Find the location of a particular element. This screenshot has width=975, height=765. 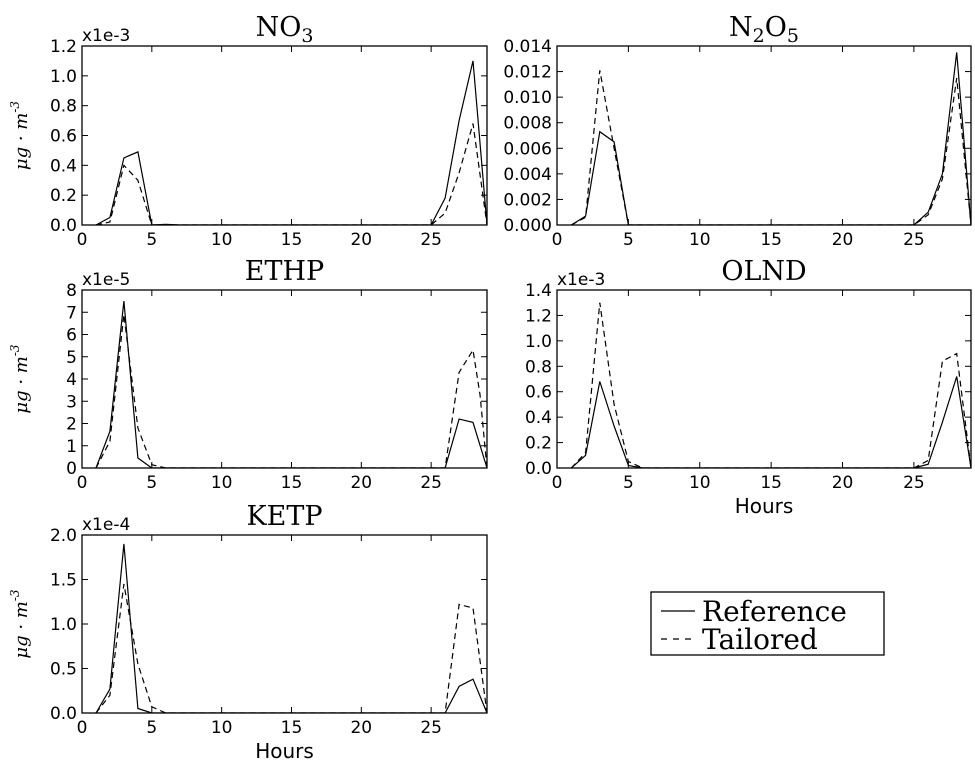

y-tick-label: 1.4 is located at coordinates (538, 291).